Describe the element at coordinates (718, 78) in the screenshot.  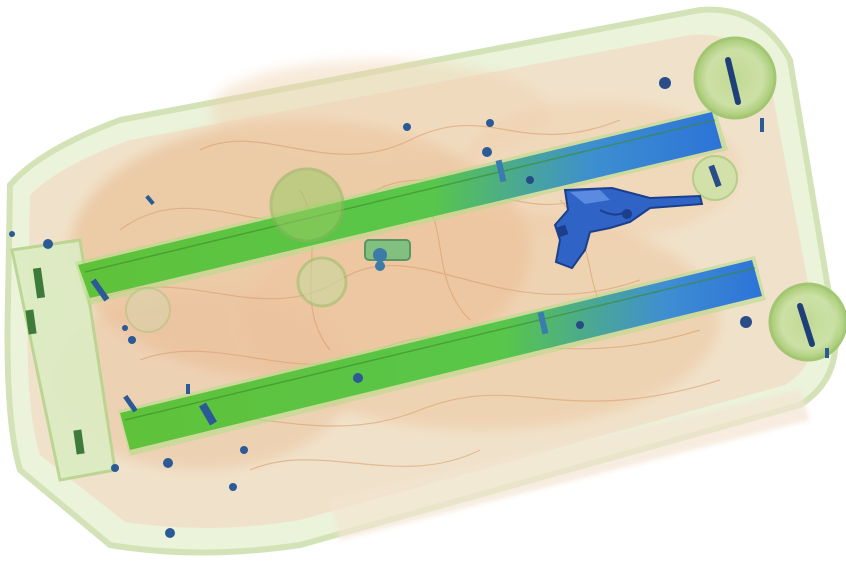
I see `wheel-top-right` at that location.